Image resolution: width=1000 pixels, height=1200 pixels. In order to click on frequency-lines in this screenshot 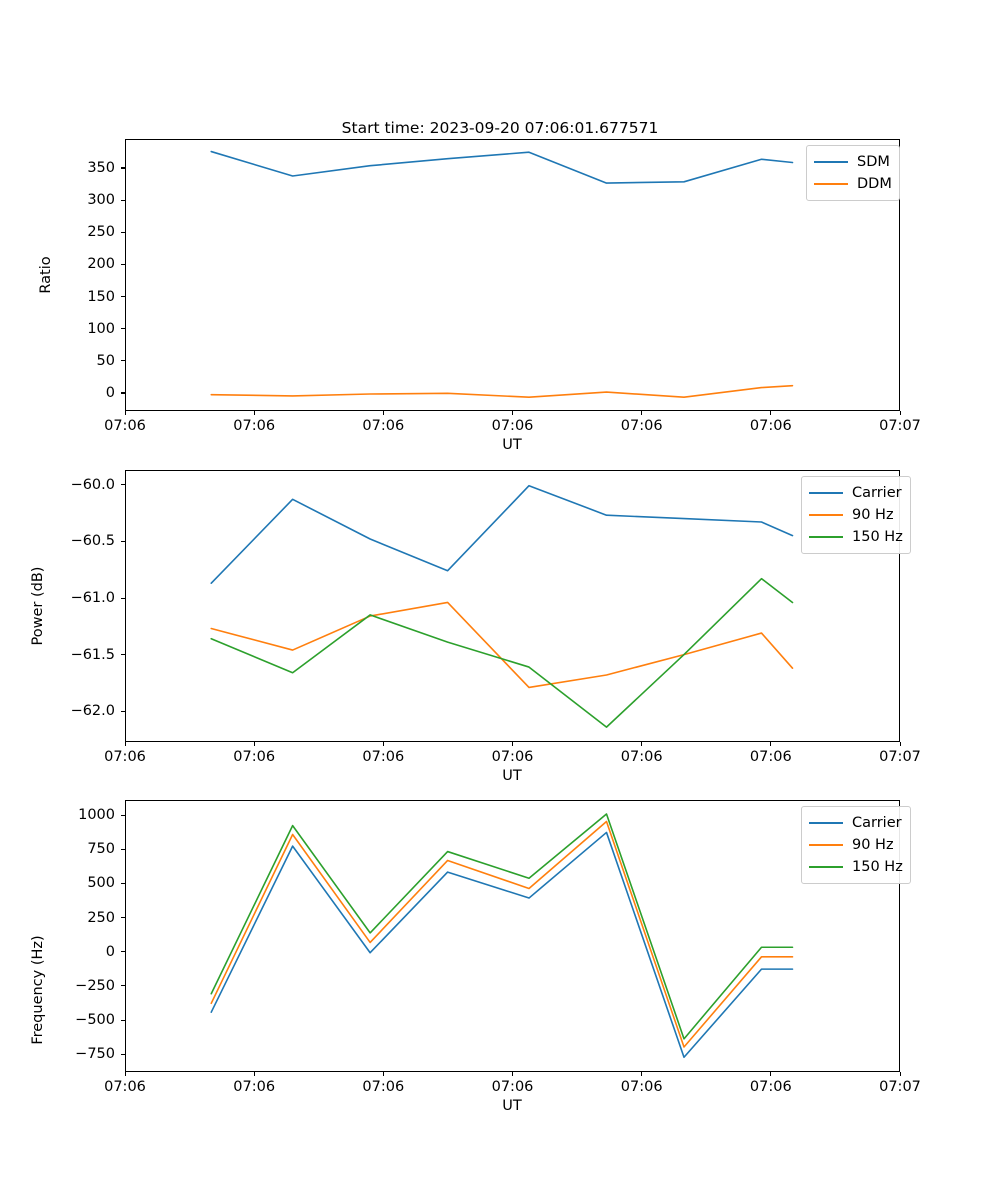, I will do `click(502, 936)`.